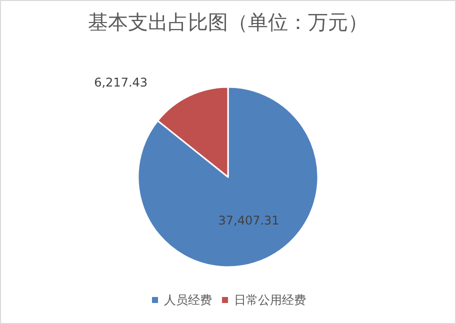  Describe the element at coordinates (228, 22) in the screenshot. I see `chart-title: 基本支出占比图（单位：万元）` at that location.